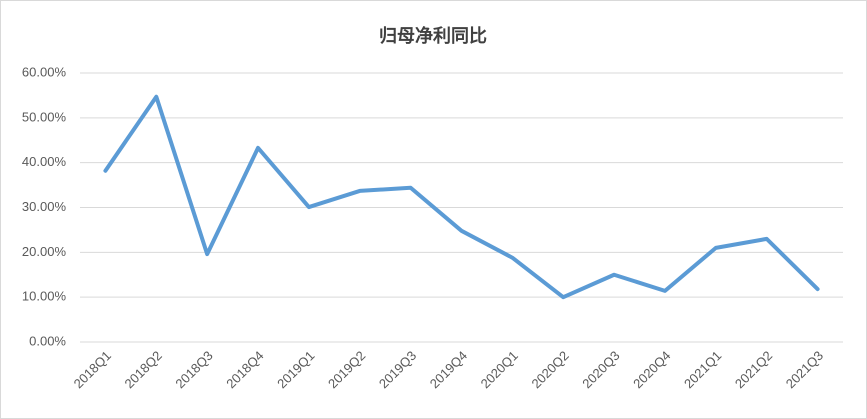  Describe the element at coordinates (47, 340) in the screenshot. I see `y-tick-label: 0.00%` at that location.